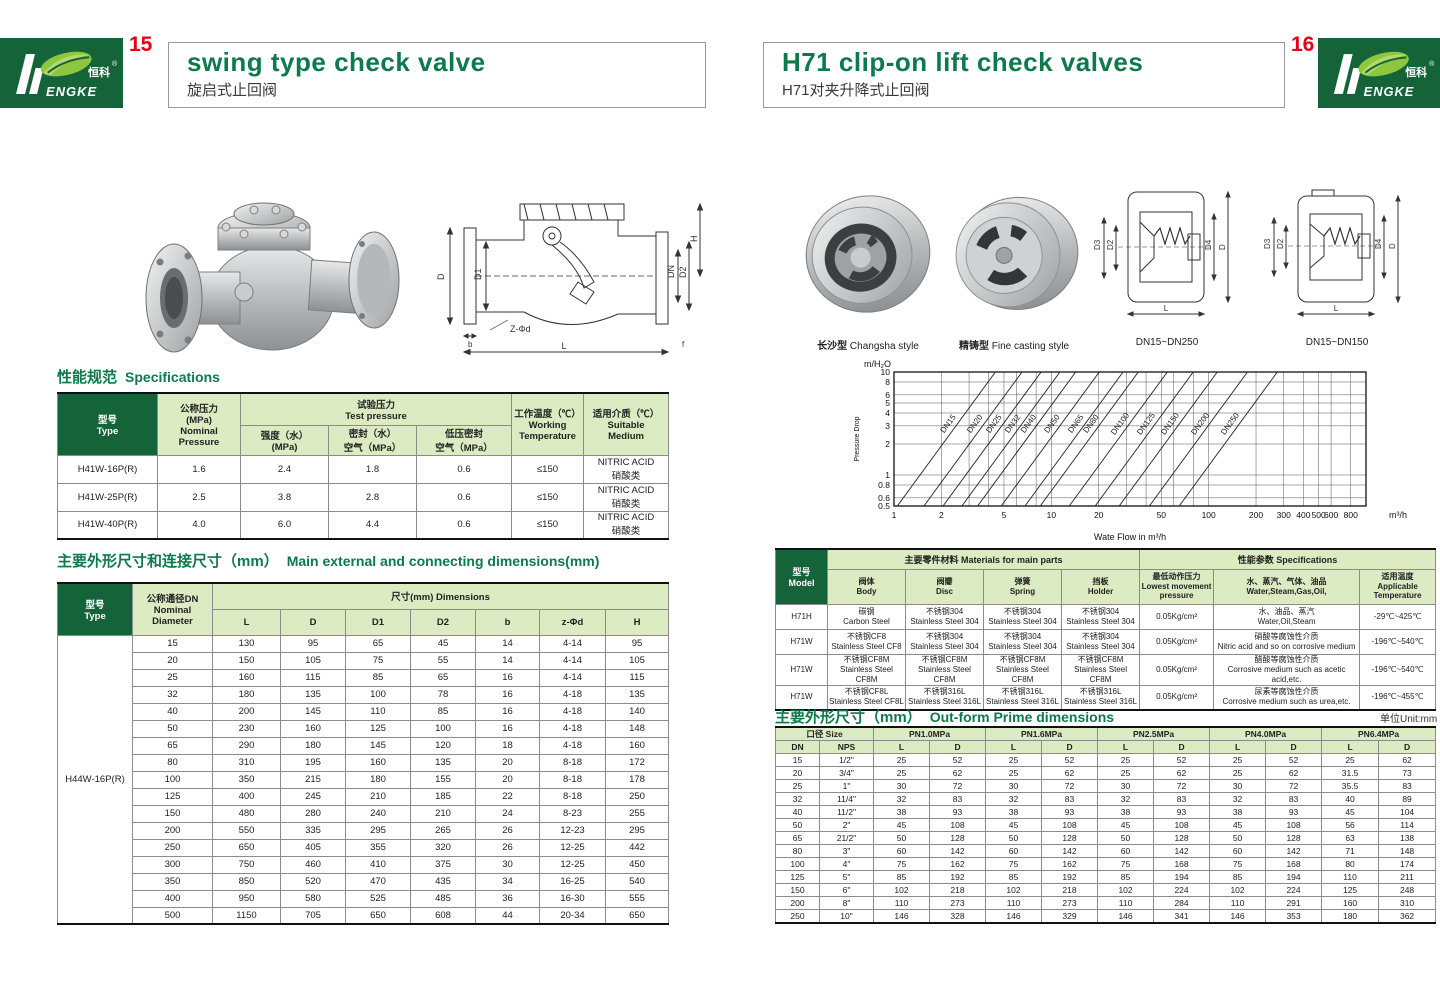  What do you see at coordinates (572, 881) in the screenshot?
I see `table-cell: 16-25` at bounding box center [572, 881].